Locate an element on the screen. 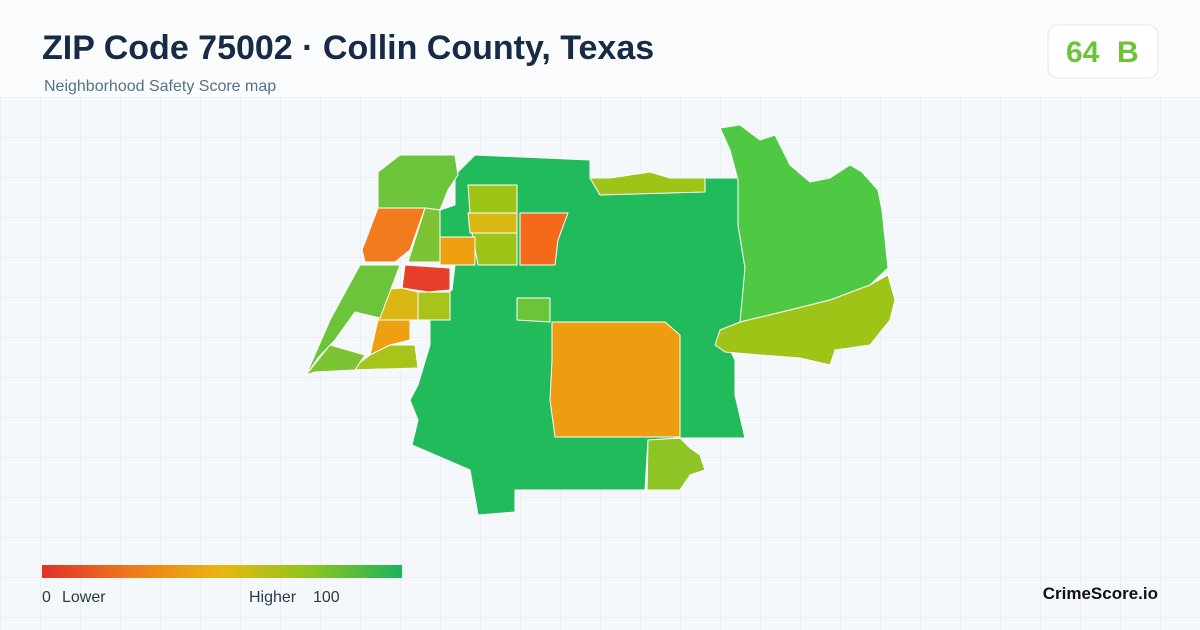  legend-min: 0 is located at coordinates (46, 597).